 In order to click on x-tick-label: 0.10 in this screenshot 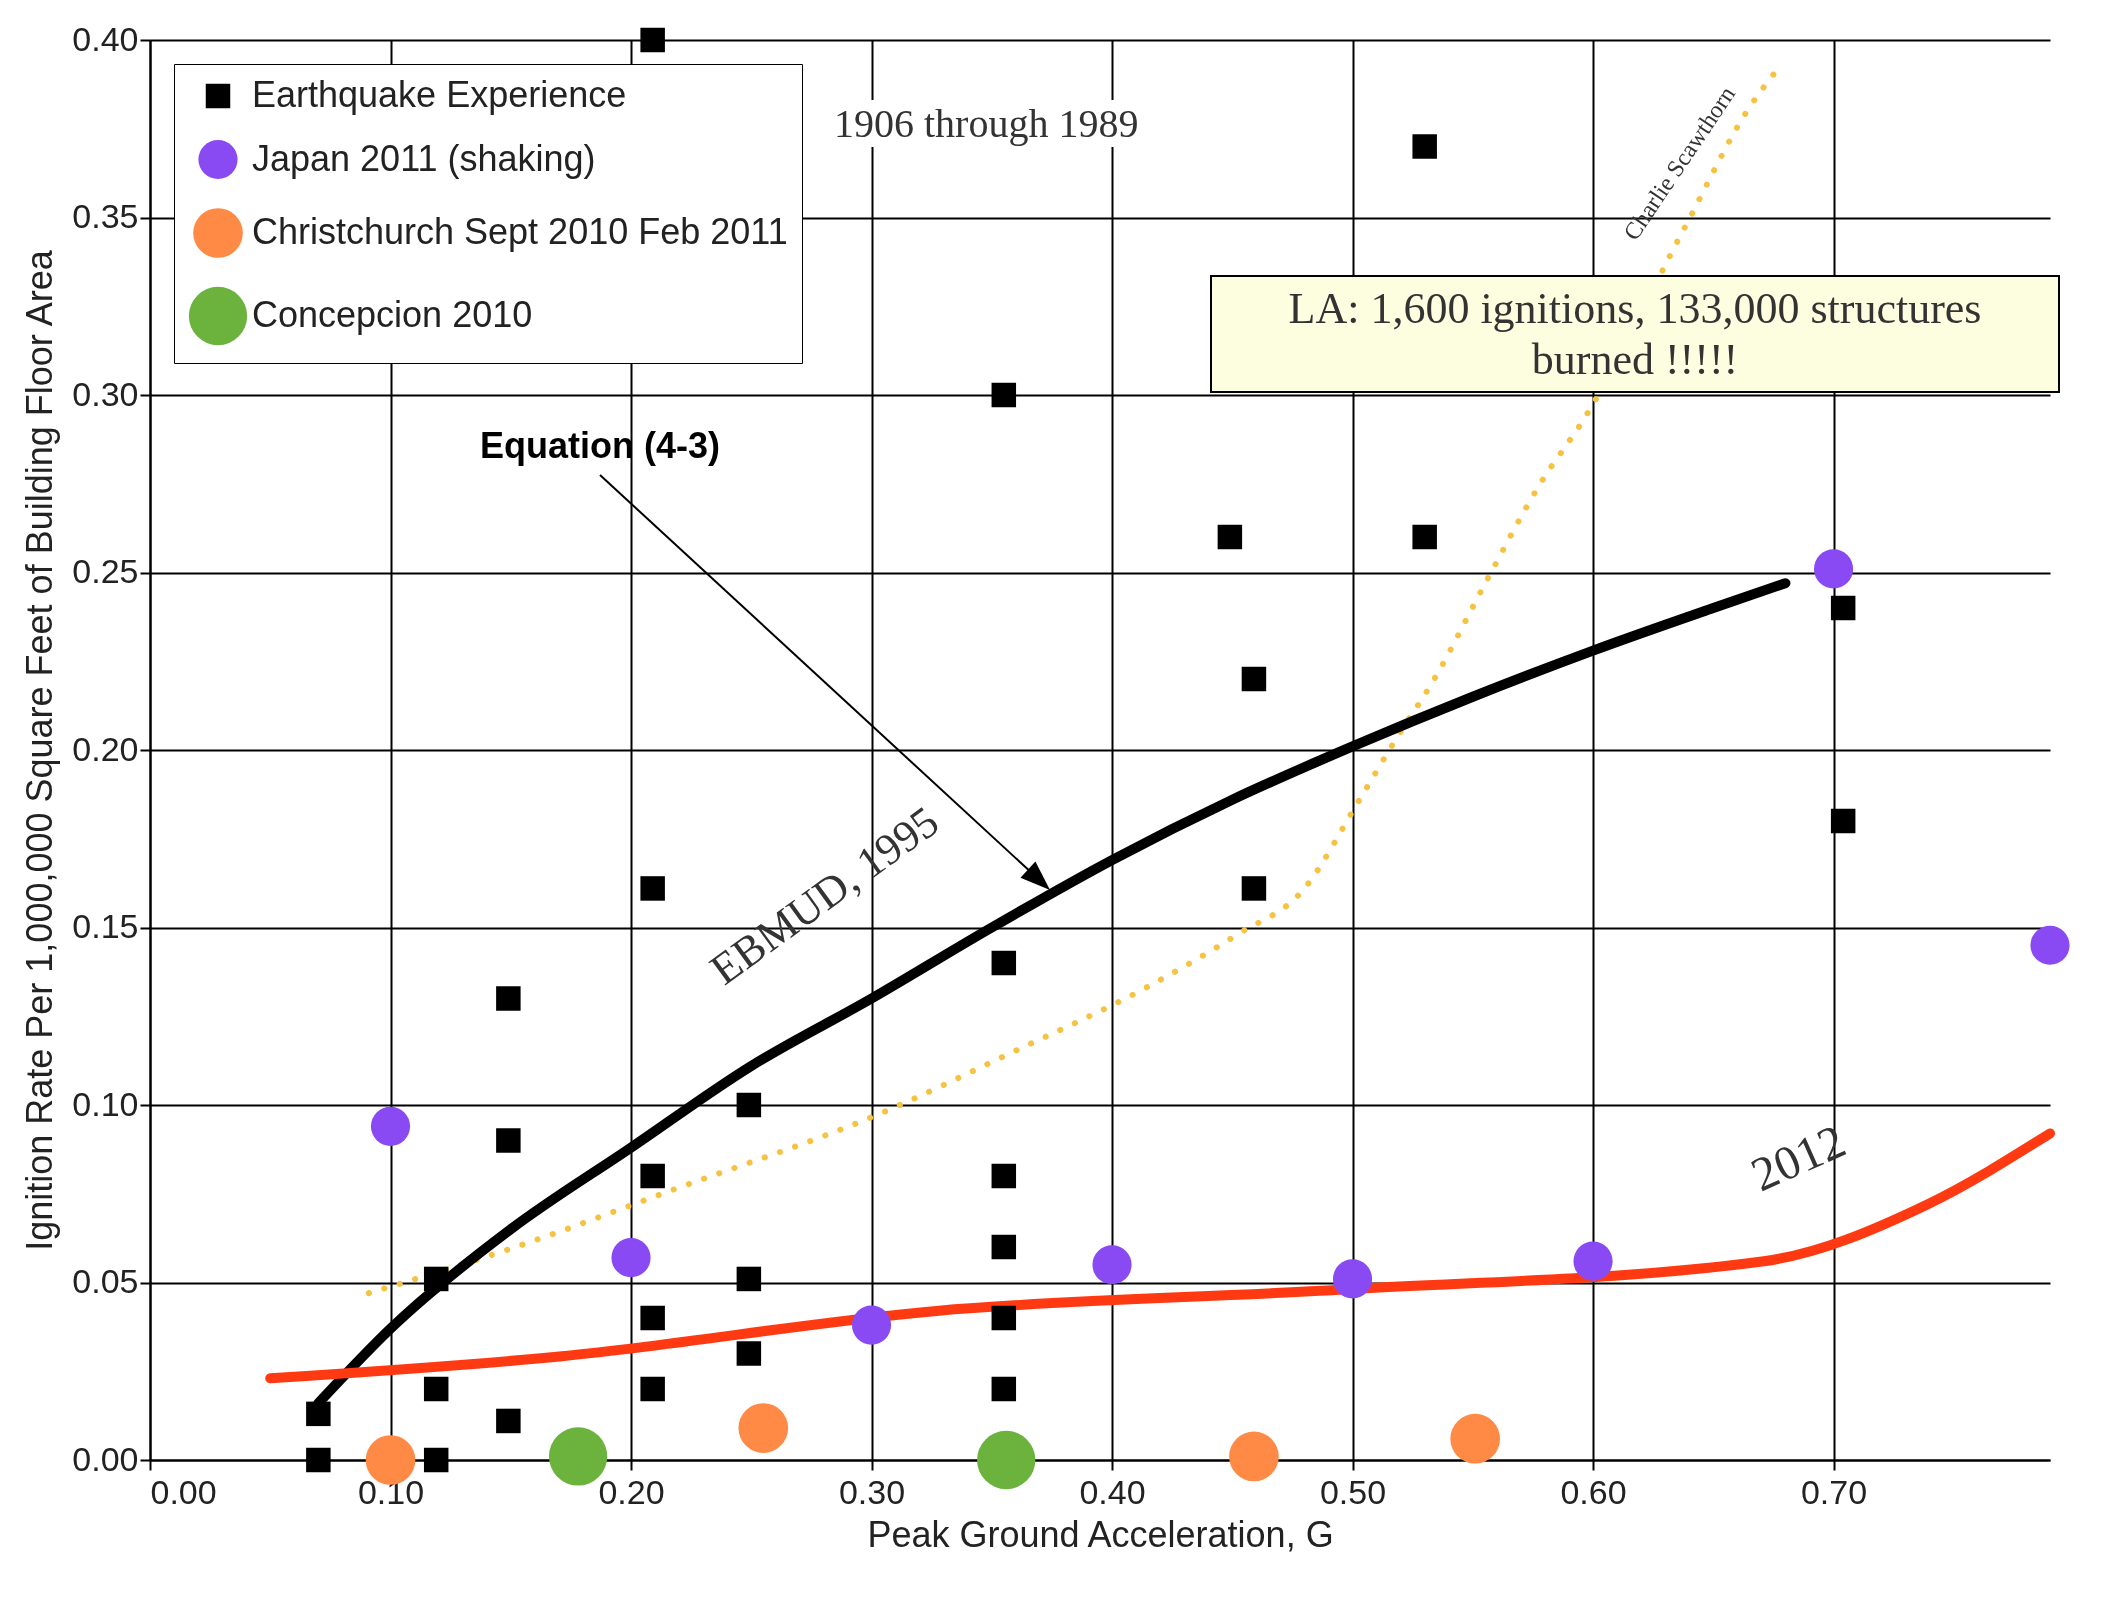, I will do `click(391, 1491)`.